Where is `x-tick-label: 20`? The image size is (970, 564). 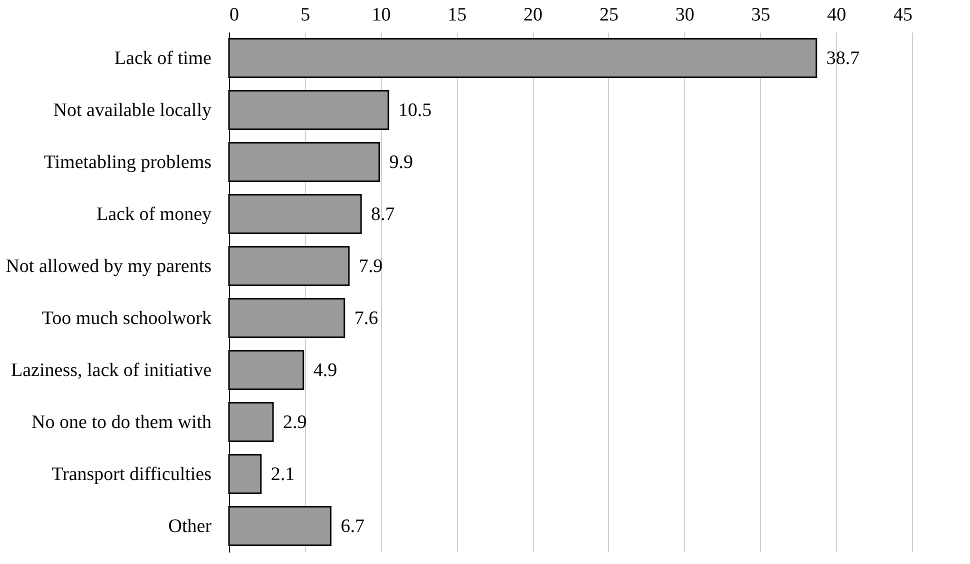 x-tick-label: 20 is located at coordinates (533, 15).